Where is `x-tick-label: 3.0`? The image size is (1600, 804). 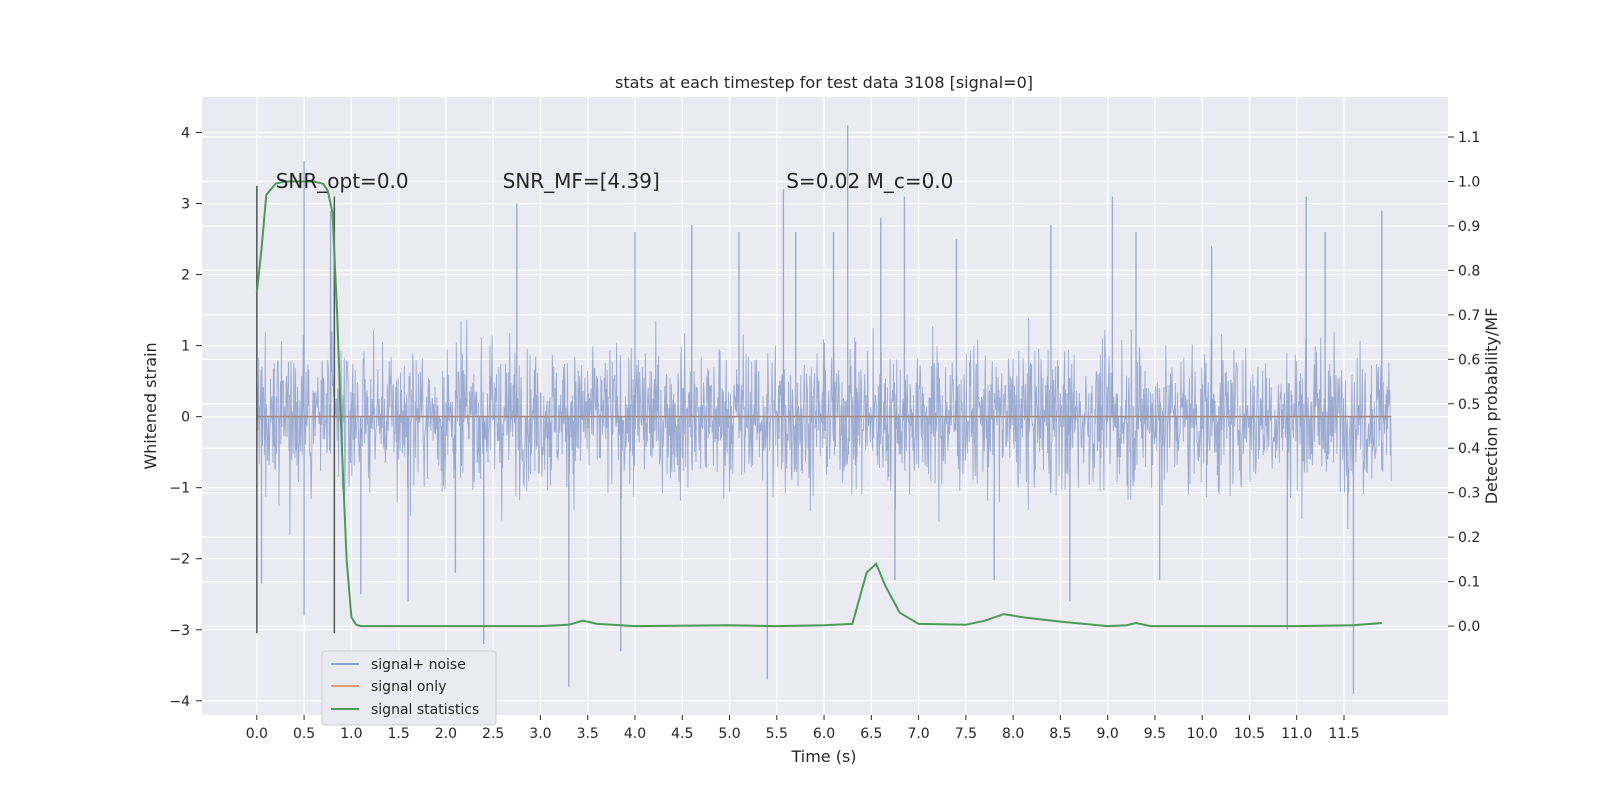 x-tick-label: 3.0 is located at coordinates (540, 734).